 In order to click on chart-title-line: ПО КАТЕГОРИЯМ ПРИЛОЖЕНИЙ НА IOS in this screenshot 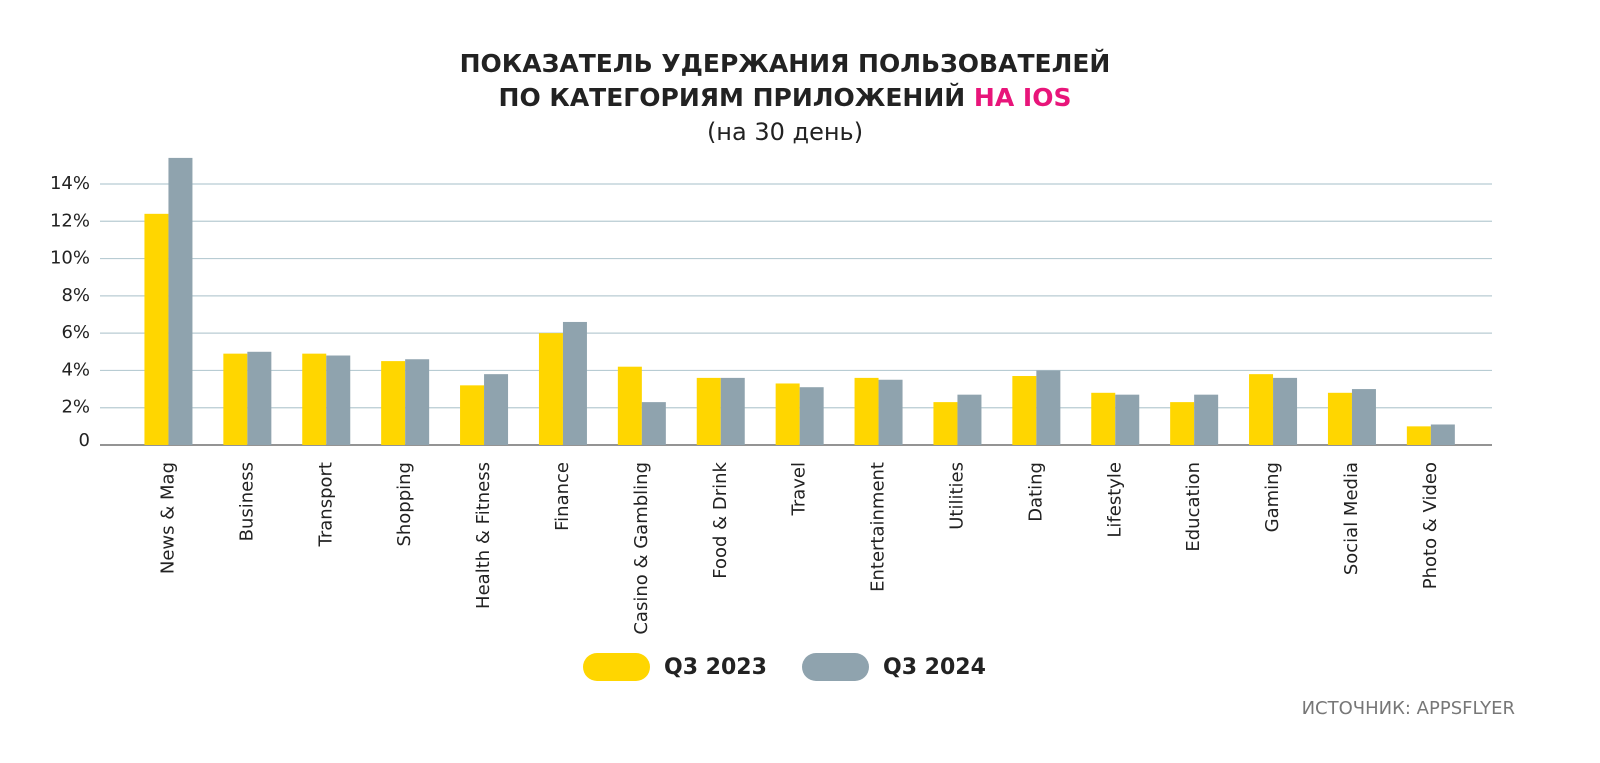, I will do `click(785, 97)`.